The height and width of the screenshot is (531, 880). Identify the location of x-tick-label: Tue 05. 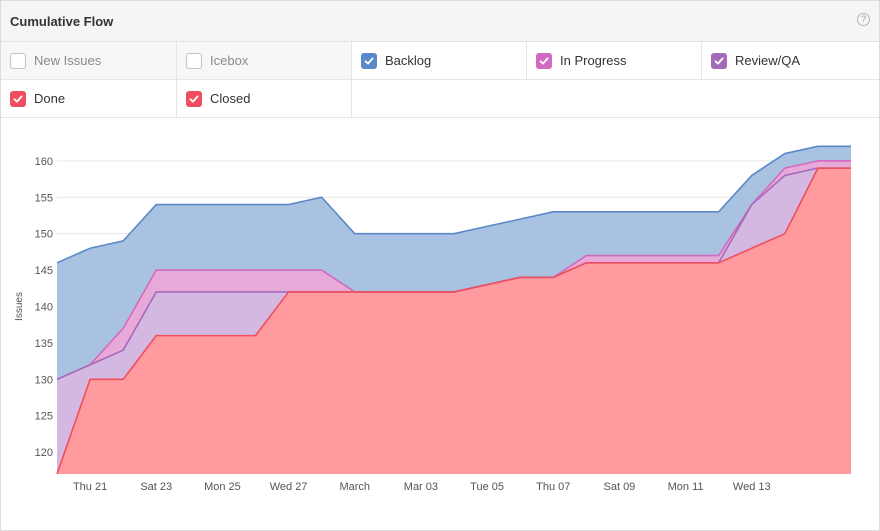
(487, 487).